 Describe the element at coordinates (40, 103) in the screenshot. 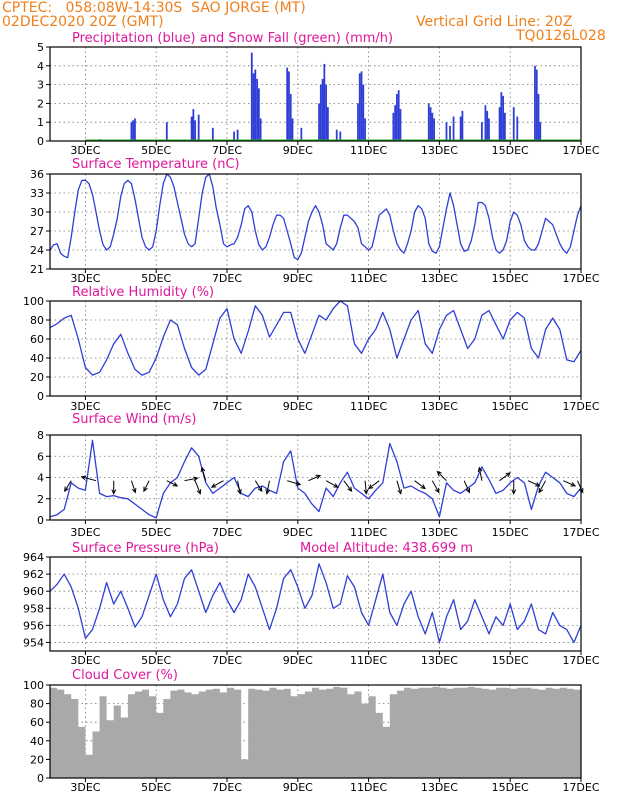

I see `y-tick-label: 2` at that location.